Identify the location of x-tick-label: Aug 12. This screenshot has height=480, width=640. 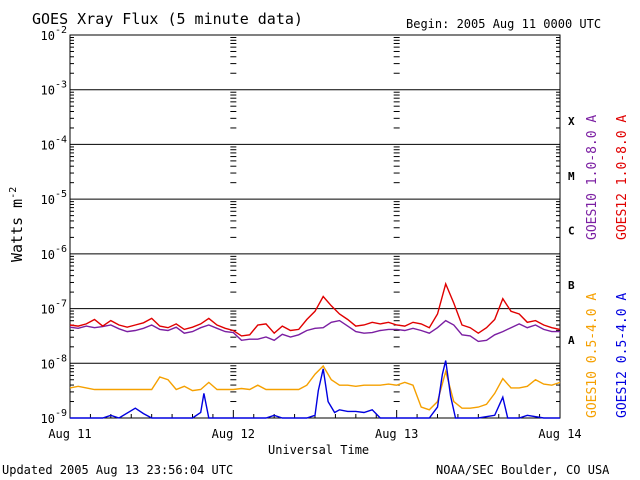
(233, 434).